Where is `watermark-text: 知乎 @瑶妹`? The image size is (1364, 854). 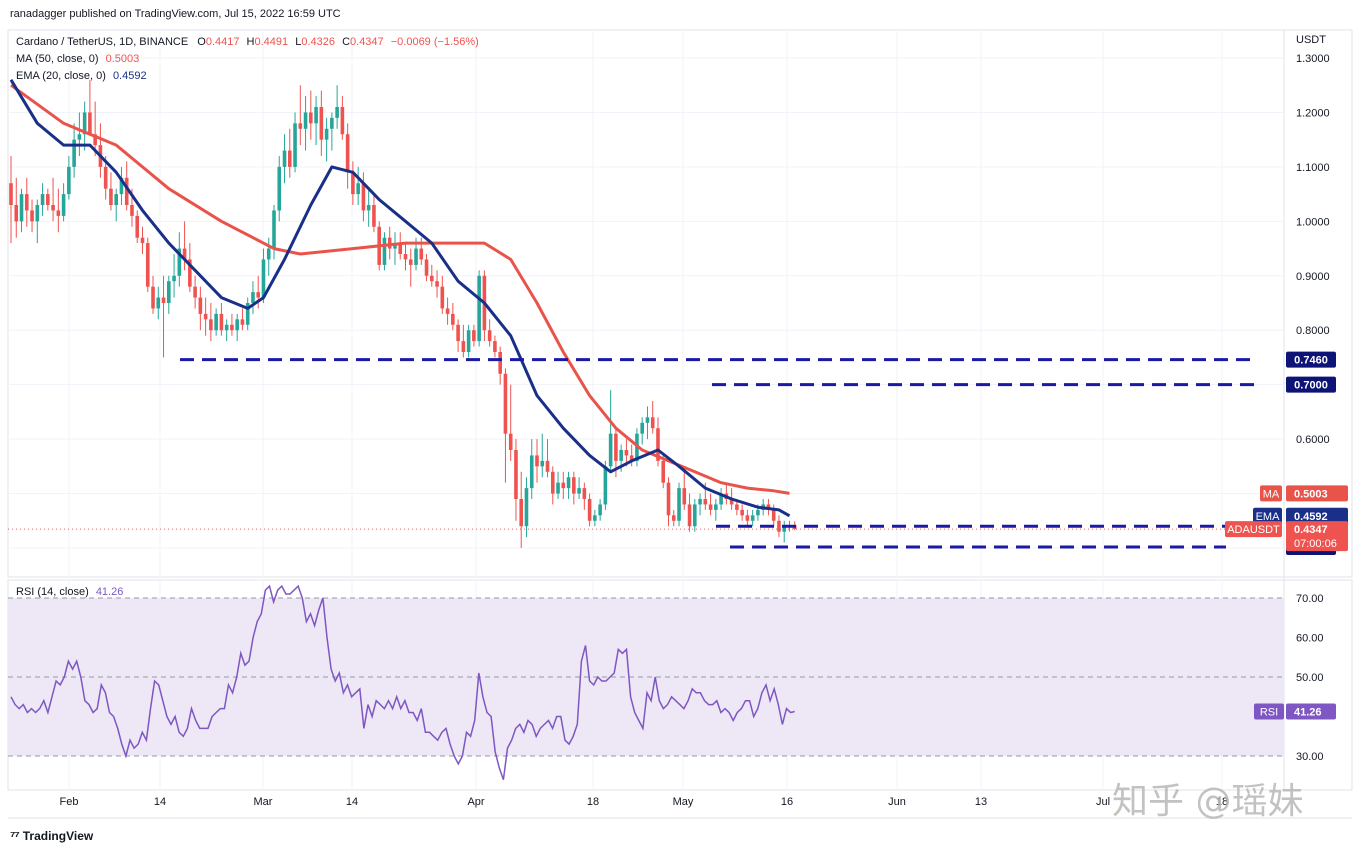
watermark-text: 知乎 @瑶妹 is located at coordinates (1208, 801).